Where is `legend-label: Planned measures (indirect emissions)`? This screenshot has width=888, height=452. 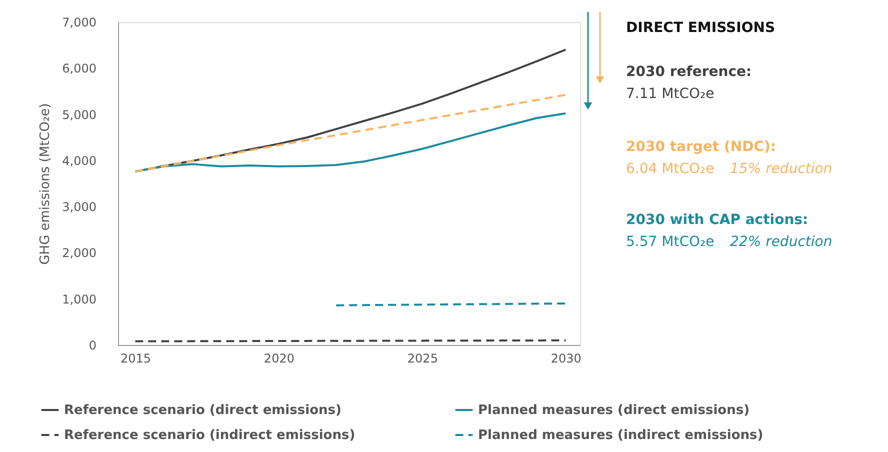 legend-label: Planned measures (indirect emissions) is located at coordinates (621, 435).